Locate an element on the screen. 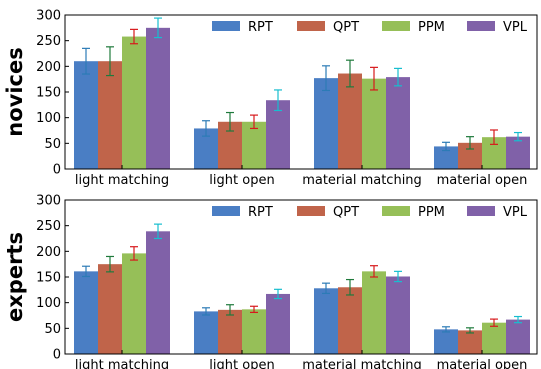 This screenshot has height=369, width=541. panel-label: novices is located at coordinates (15, 91).